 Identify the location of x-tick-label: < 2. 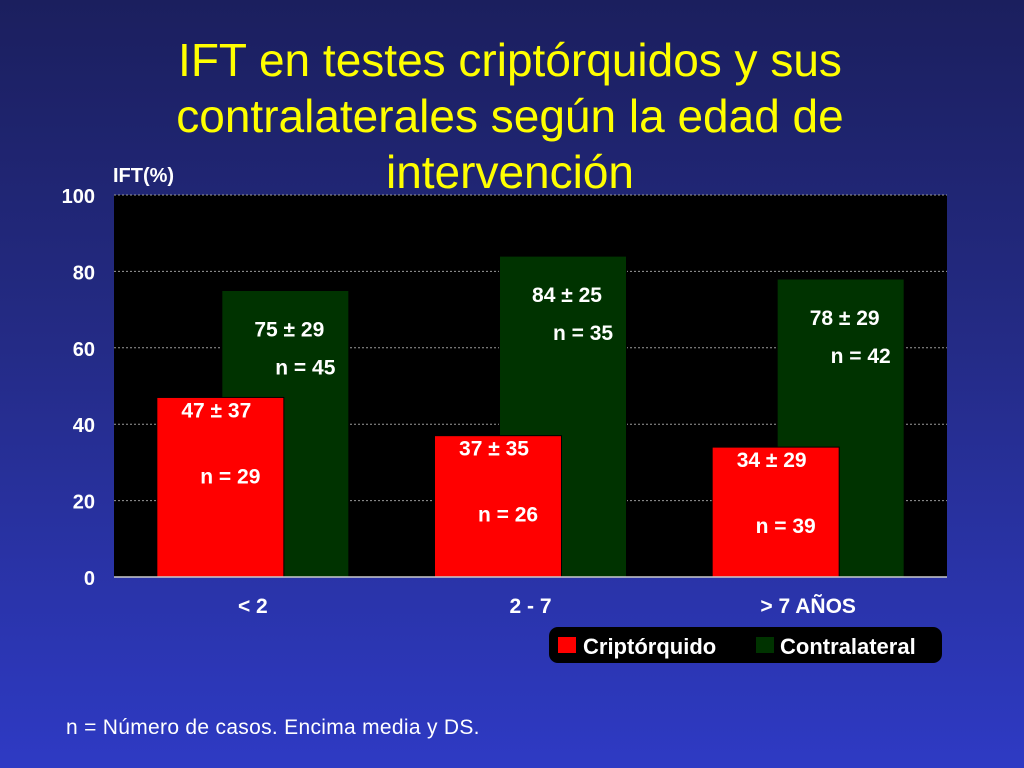
(253, 606).